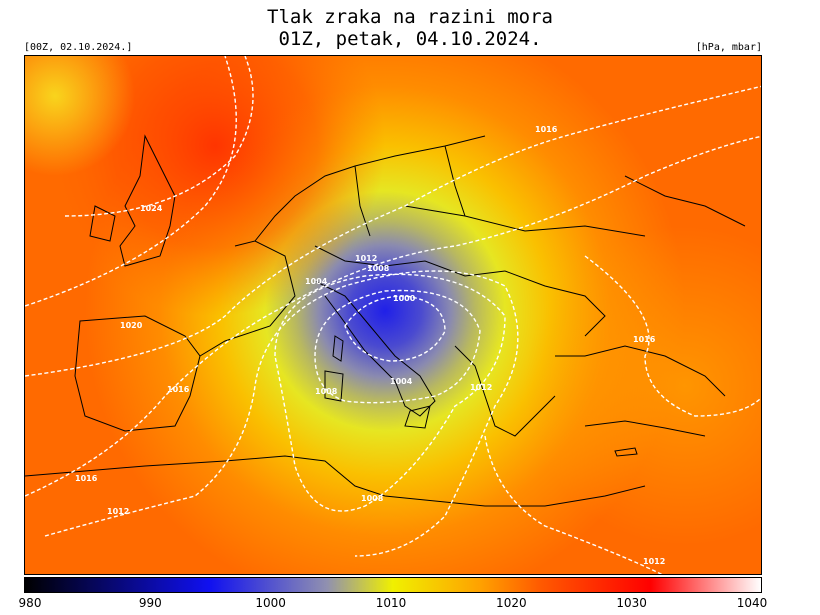 The height and width of the screenshot is (615, 820). What do you see at coordinates (631, 603) in the screenshot?
I see `colorbar-tick-label: 1030` at bounding box center [631, 603].